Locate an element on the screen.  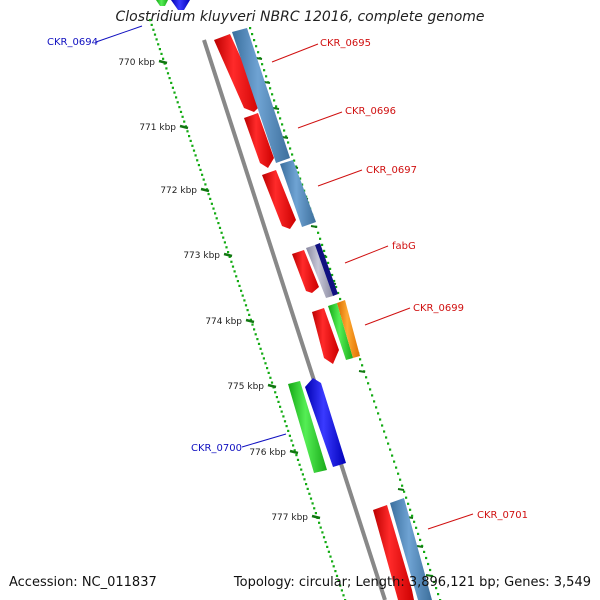
accession-text: Accession: NC_011837 is located at coordinates (83, 582).